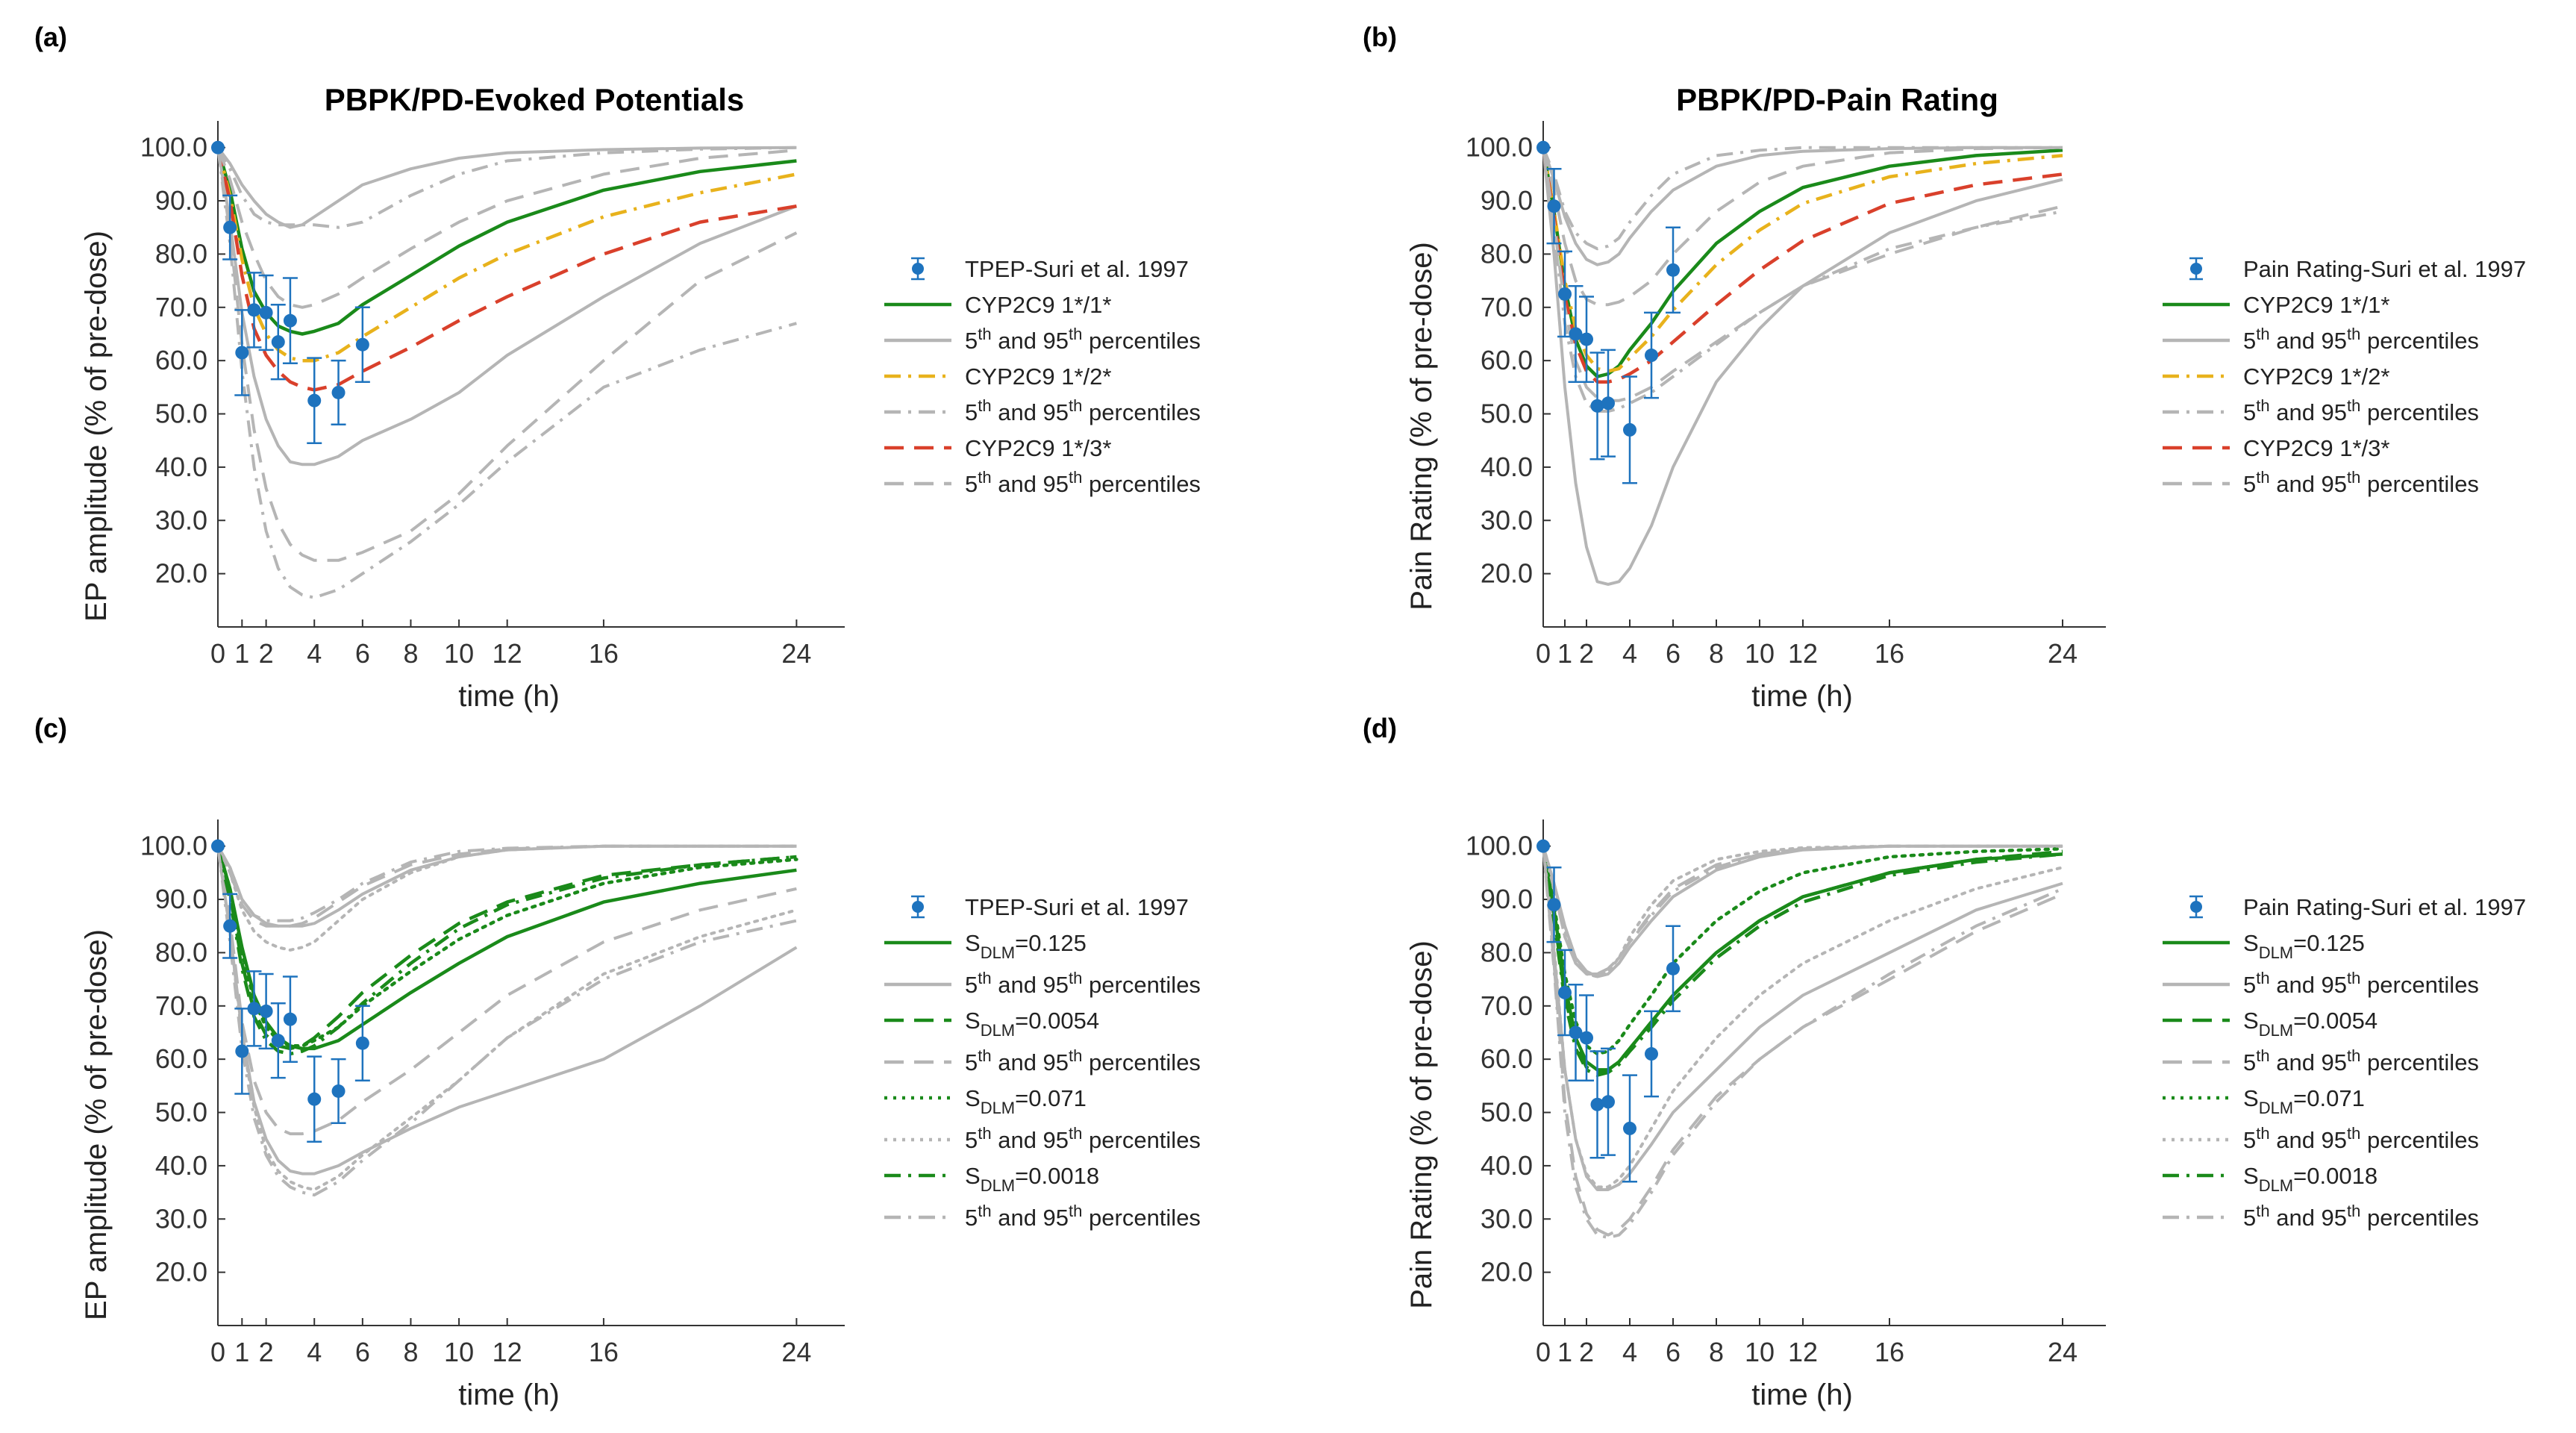 This screenshot has height=1433, width=2576. I want to click on legend-value: =0.071, so click(2329, 1098).